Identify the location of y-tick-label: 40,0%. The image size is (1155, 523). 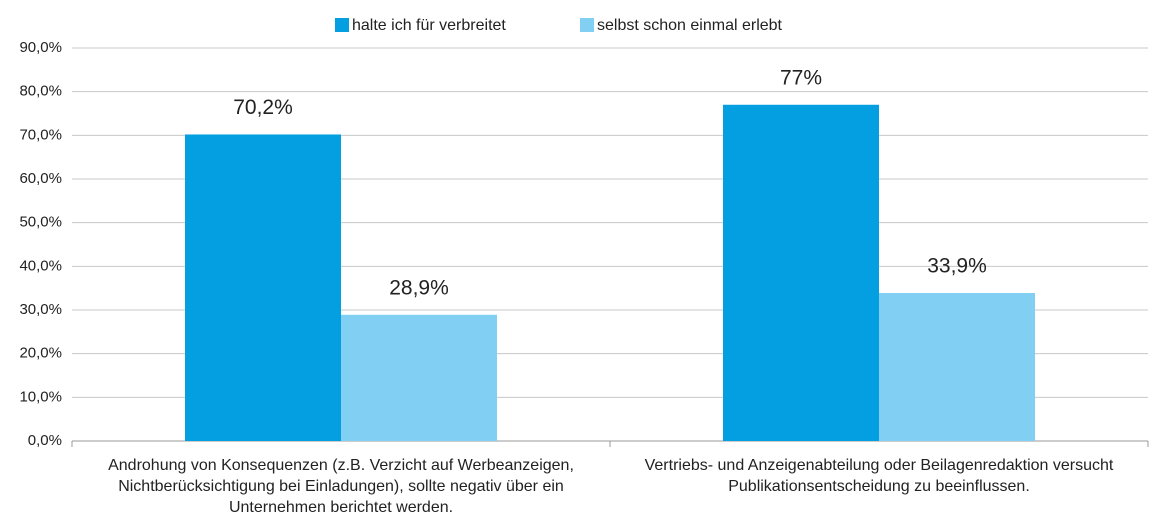
(40, 265).